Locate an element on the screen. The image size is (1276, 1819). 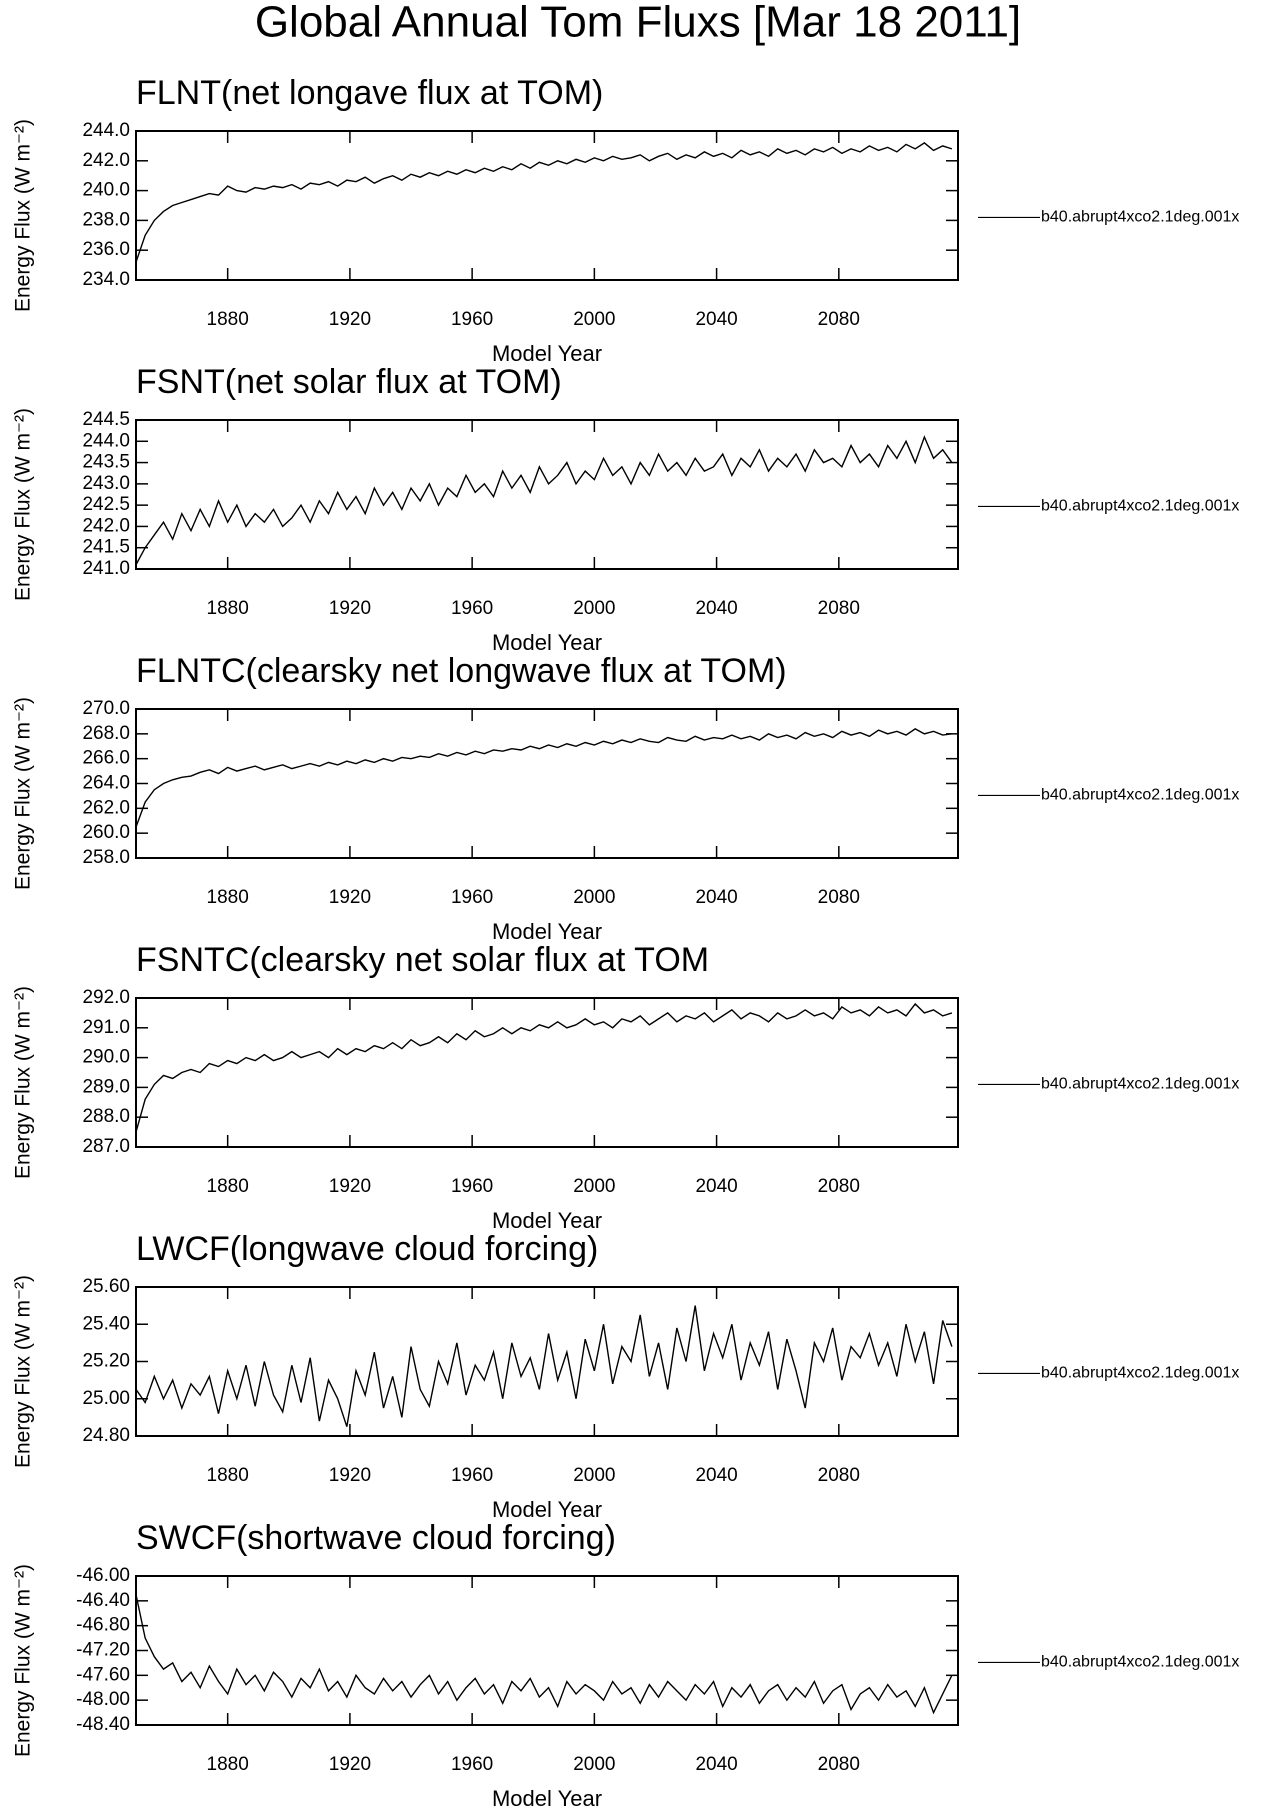
y-tick-label: 270.0 is located at coordinates (106, 708).